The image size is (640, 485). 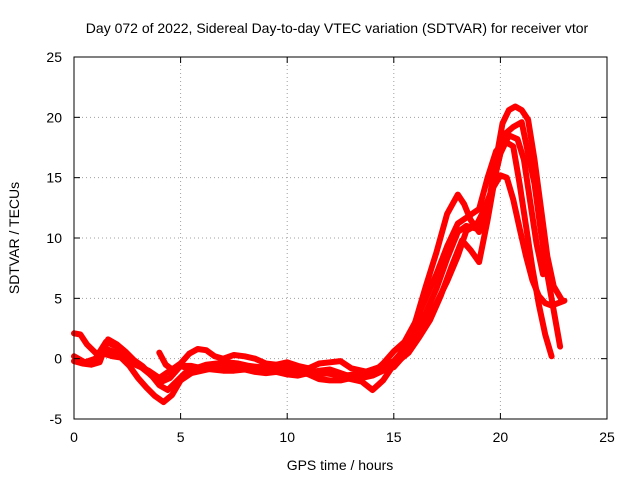 I want to click on x-tick-label: 5, so click(x=181, y=437).